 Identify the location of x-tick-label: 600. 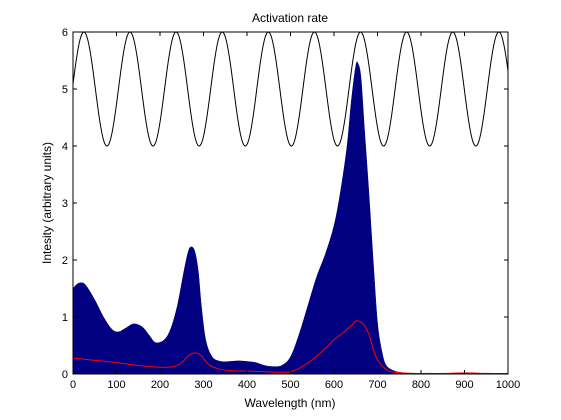
(334, 385).